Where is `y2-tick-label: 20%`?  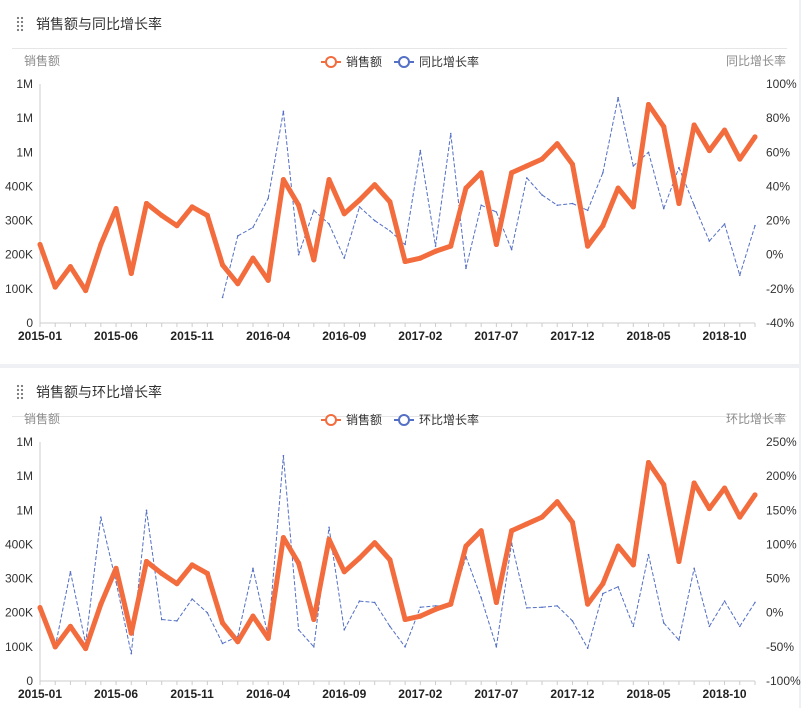
y2-tick-label: 20% is located at coordinates (778, 221).